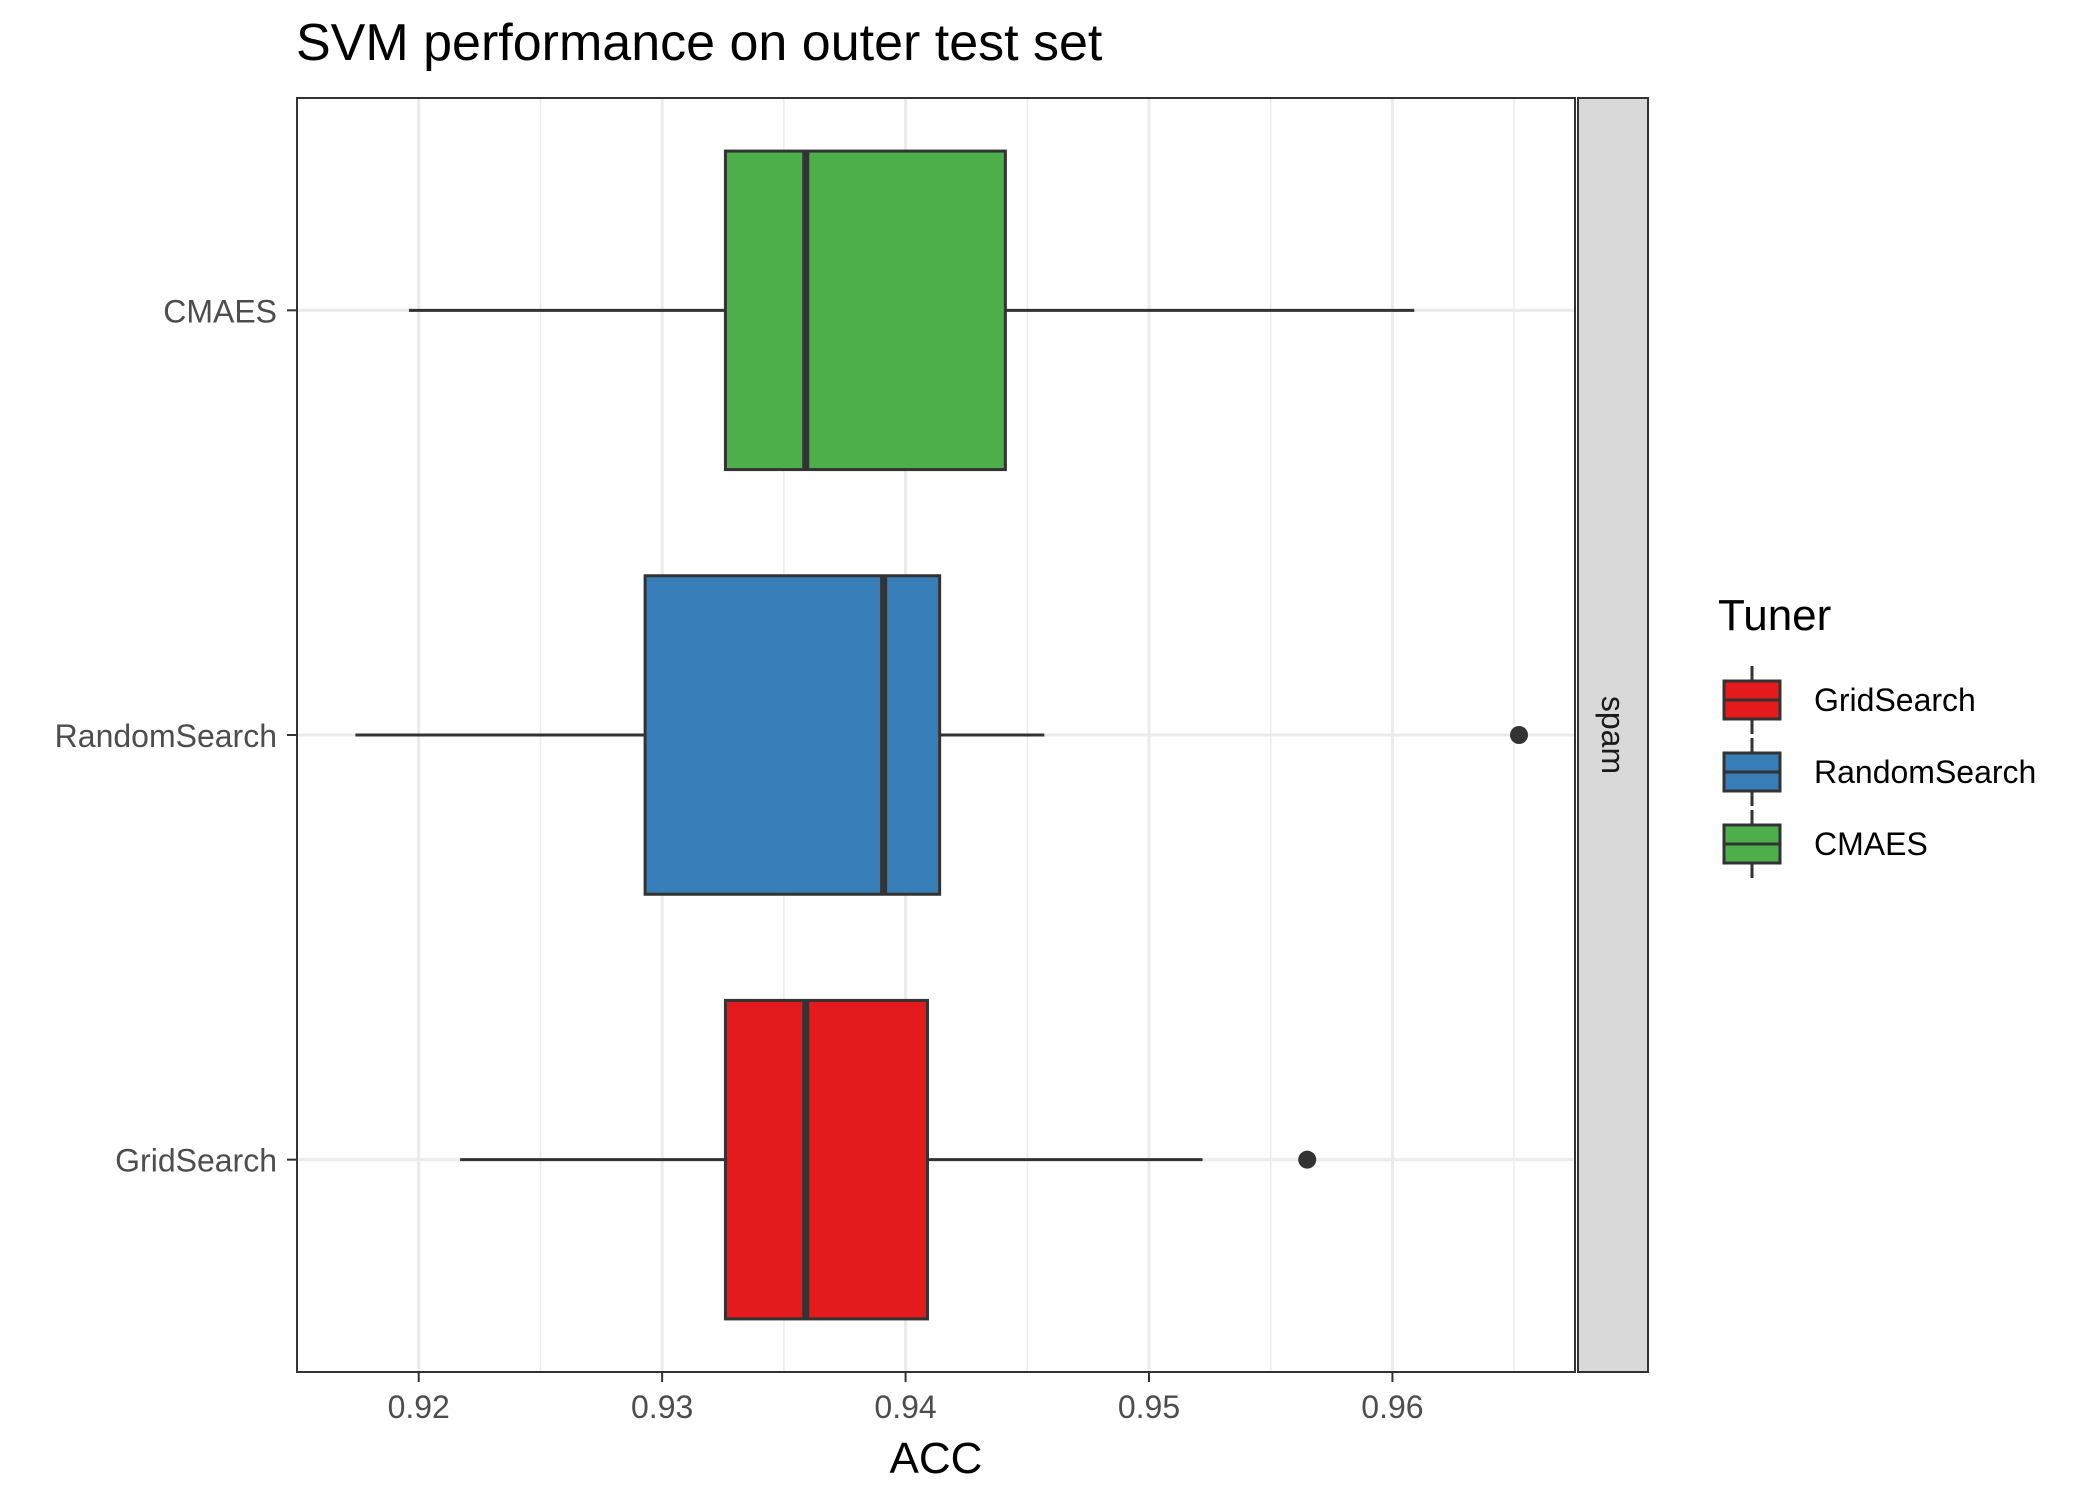 This screenshot has width=2100, height=1500. Describe the element at coordinates (1774, 615) in the screenshot. I see `legend-title: Tuner` at that location.